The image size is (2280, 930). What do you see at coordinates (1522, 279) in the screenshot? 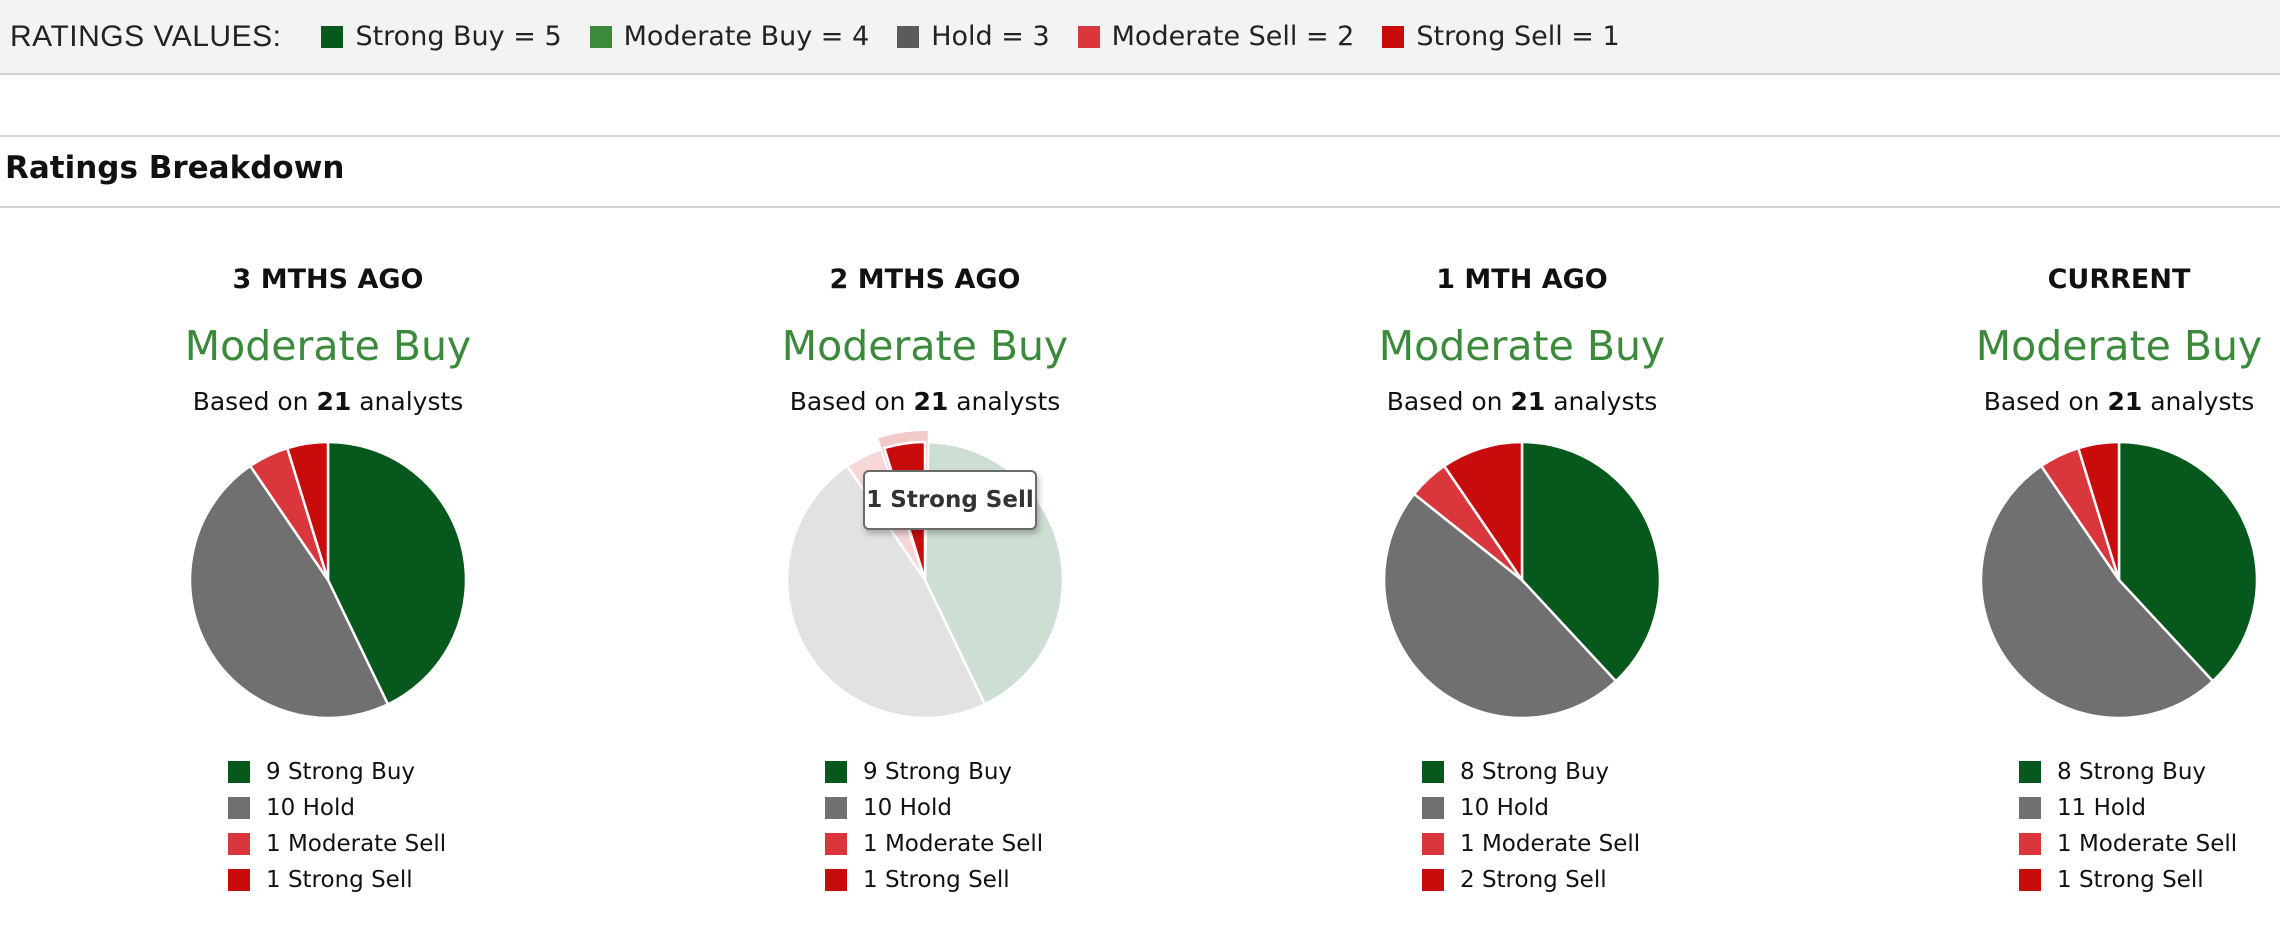
I see `panel-heading: 1 MTH AGO` at bounding box center [1522, 279].